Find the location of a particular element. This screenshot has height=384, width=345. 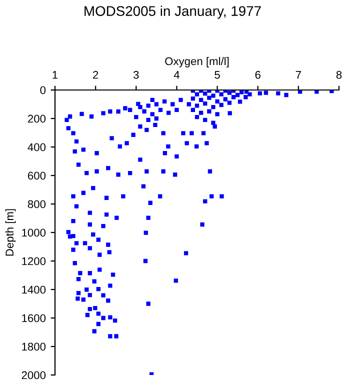

y-tick-label: 400 is located at coordinates (37, 147).